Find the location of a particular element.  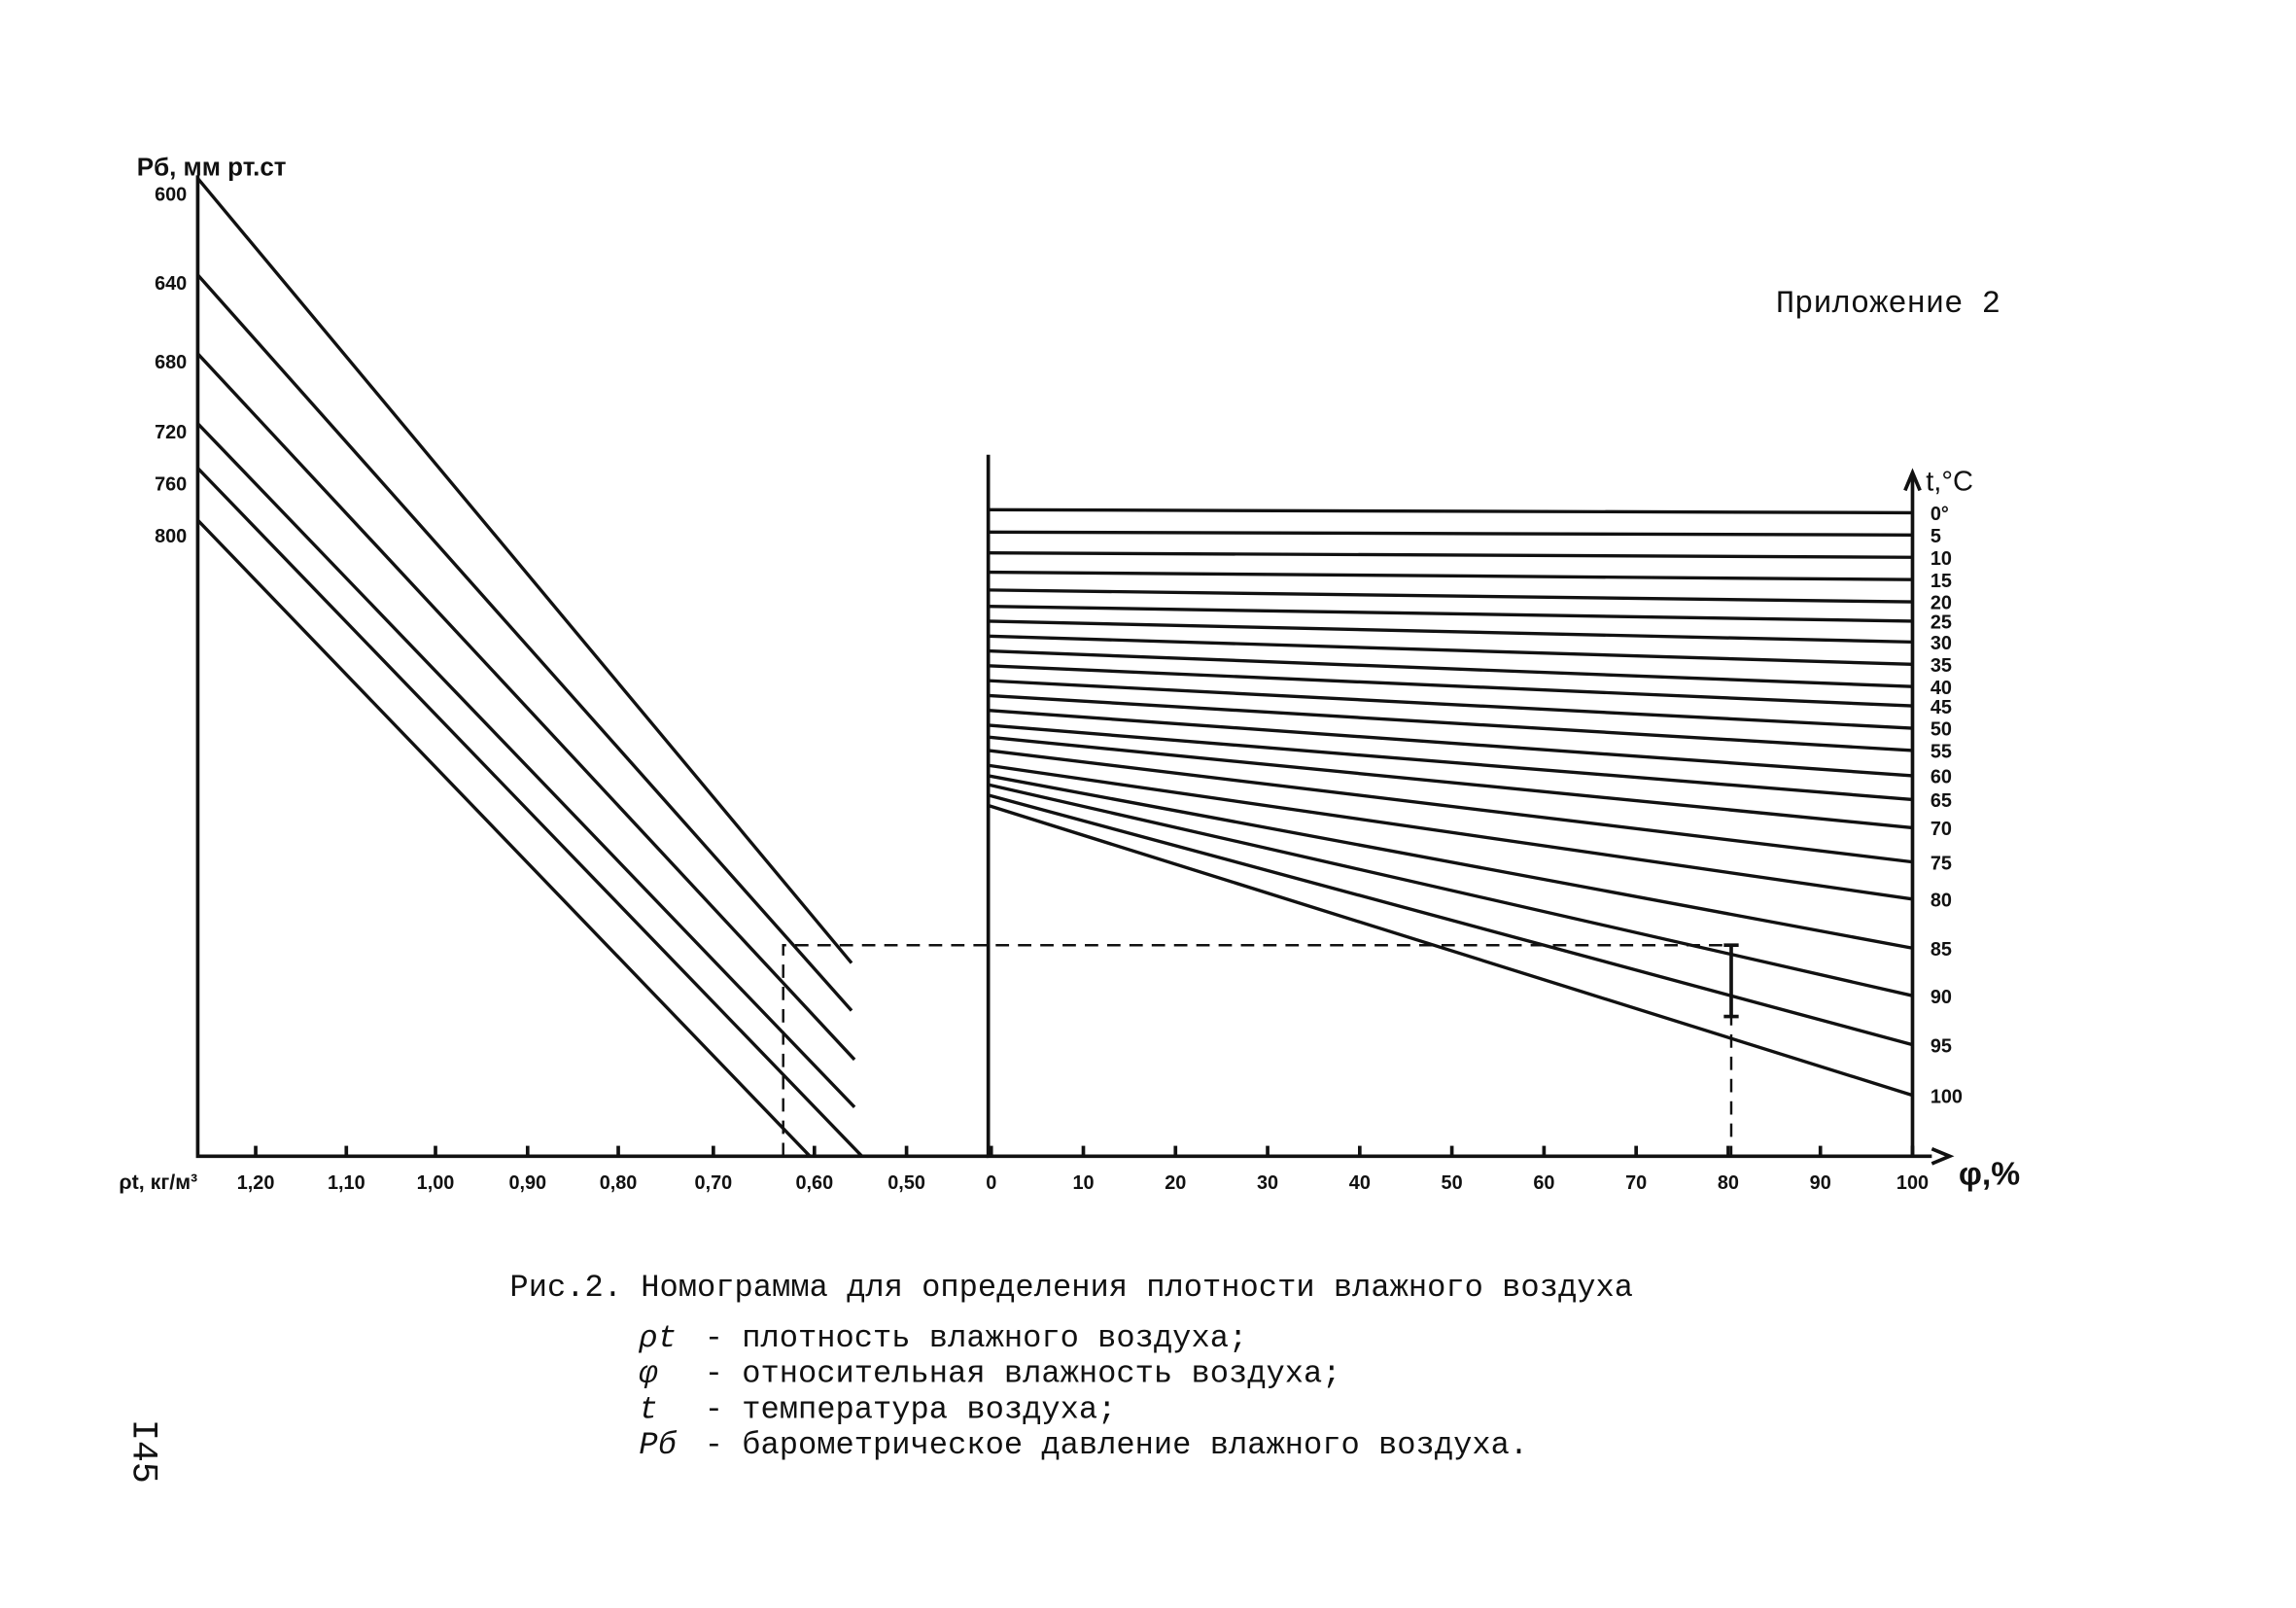

humidity-label: 50 is located at coordinates (1452, 1183).